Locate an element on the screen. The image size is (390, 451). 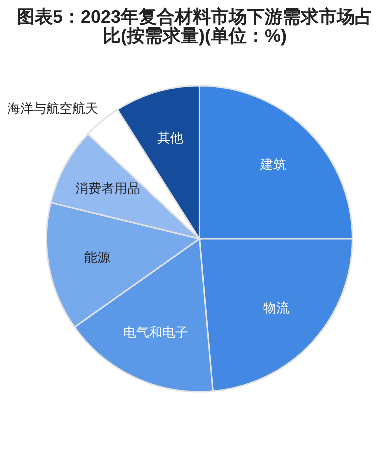
slice-label: 电气和电子 is located at coordinates (155, 332).